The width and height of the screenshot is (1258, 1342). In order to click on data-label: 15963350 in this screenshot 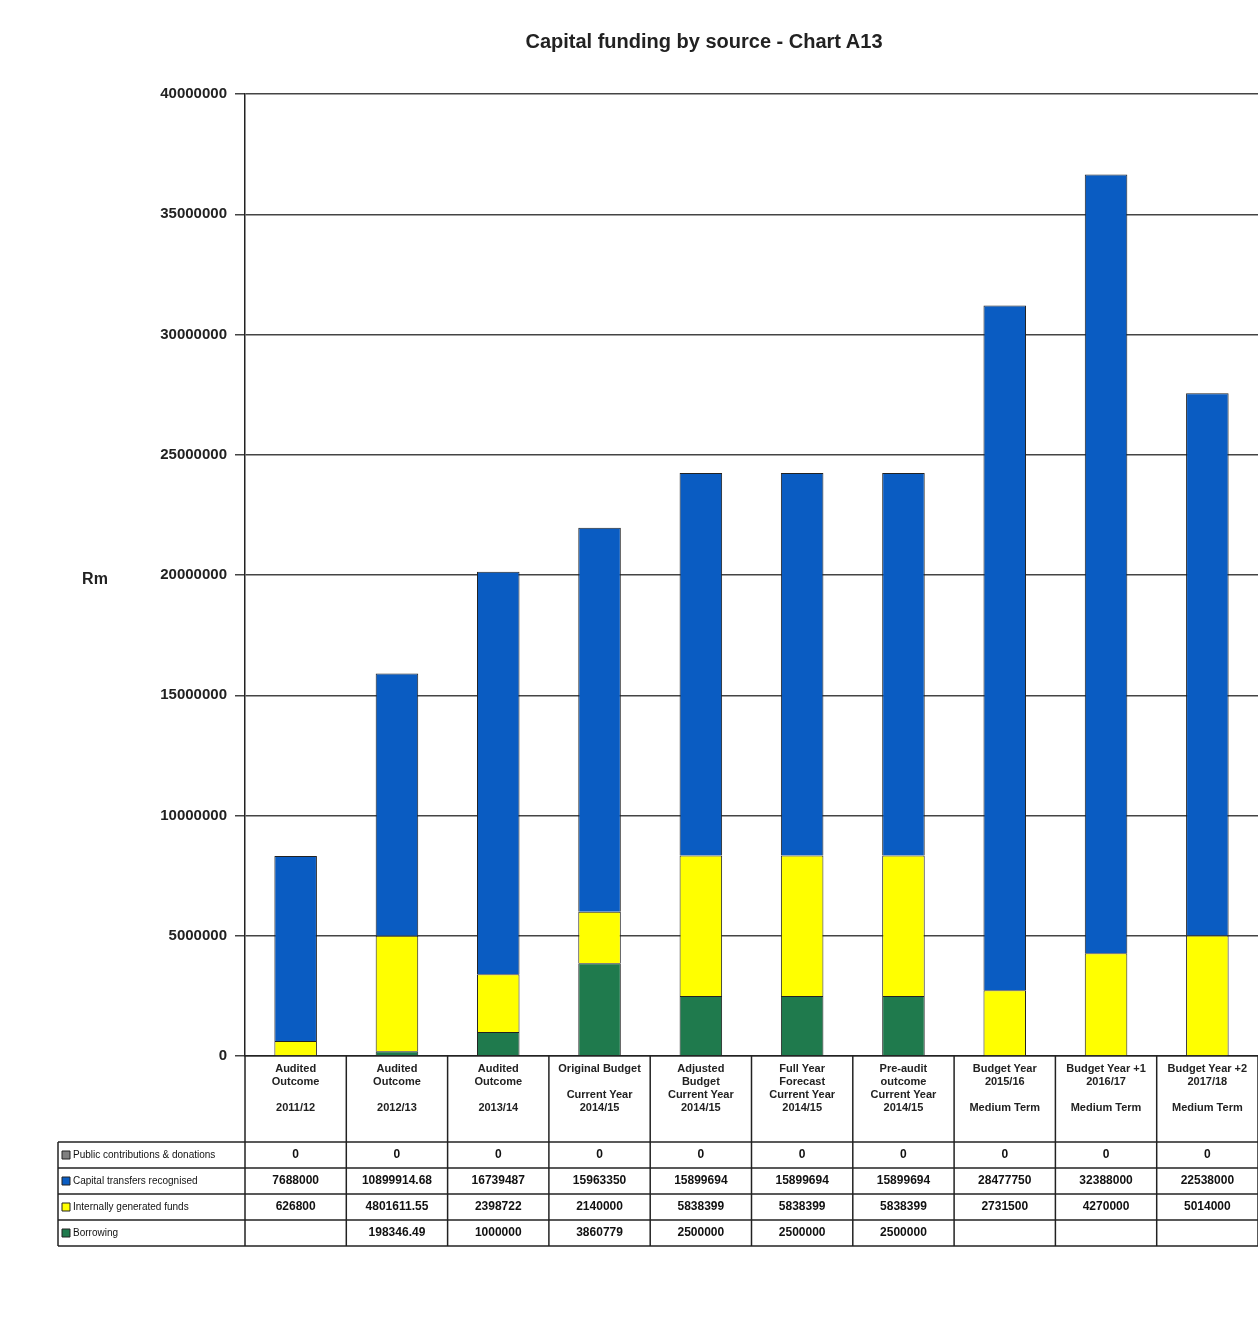, I will do `click(599, 1180)`.